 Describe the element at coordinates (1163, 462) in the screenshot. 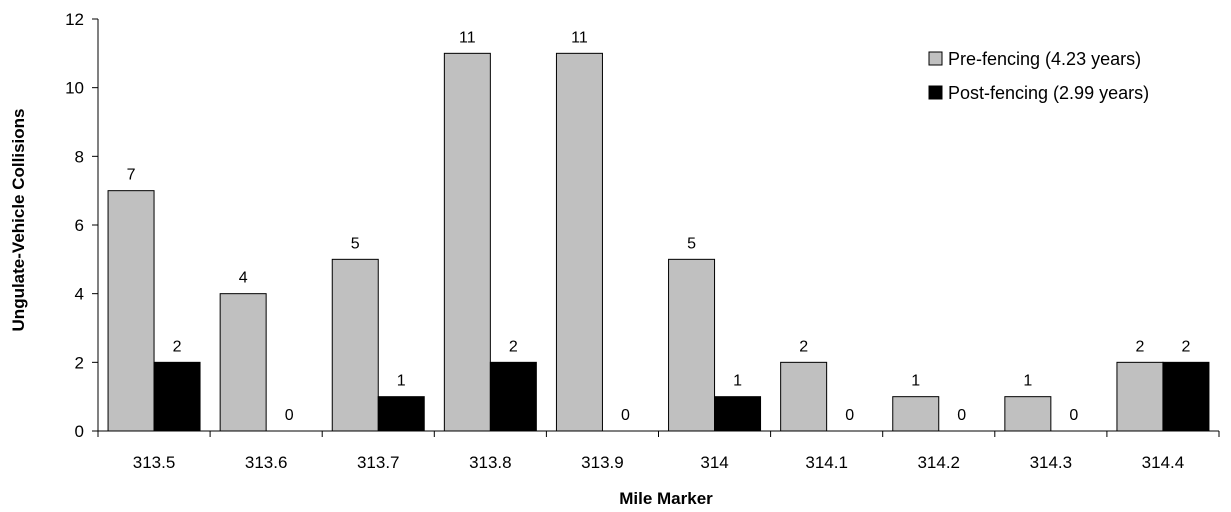

I see `x-tick-label: 314.4` at that location.